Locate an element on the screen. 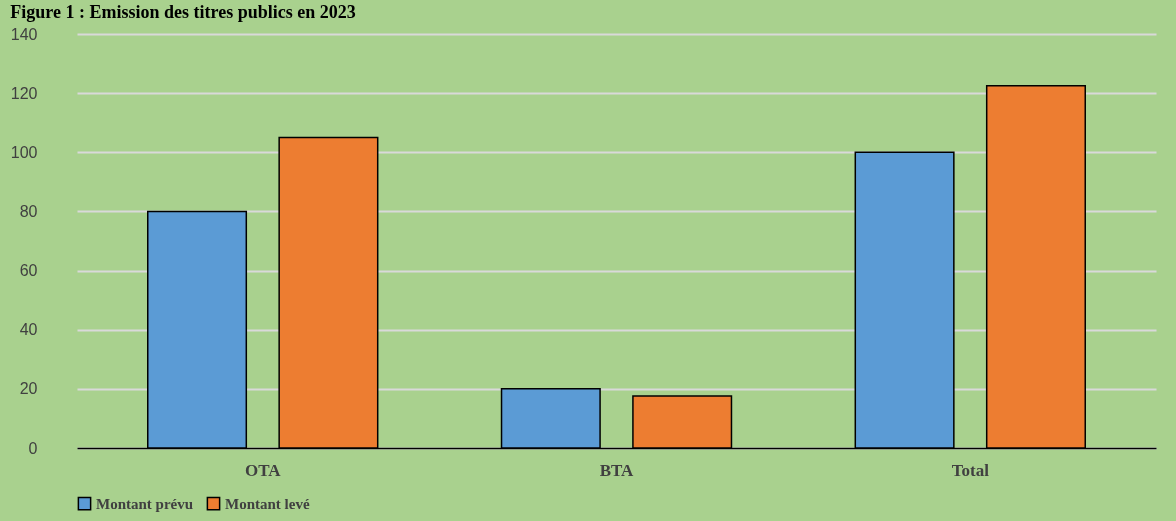 This screenshot has width=1176, height=521. x-tick-label: BTA is located at coordinates (617, 470).